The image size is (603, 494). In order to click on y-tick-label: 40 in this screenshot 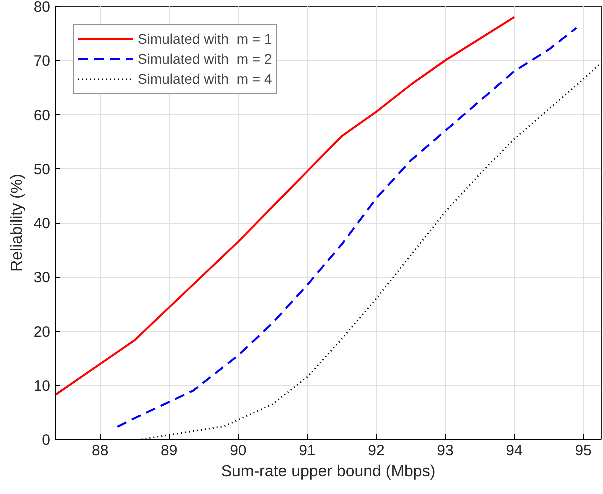, I will do `click(42, 224)`.